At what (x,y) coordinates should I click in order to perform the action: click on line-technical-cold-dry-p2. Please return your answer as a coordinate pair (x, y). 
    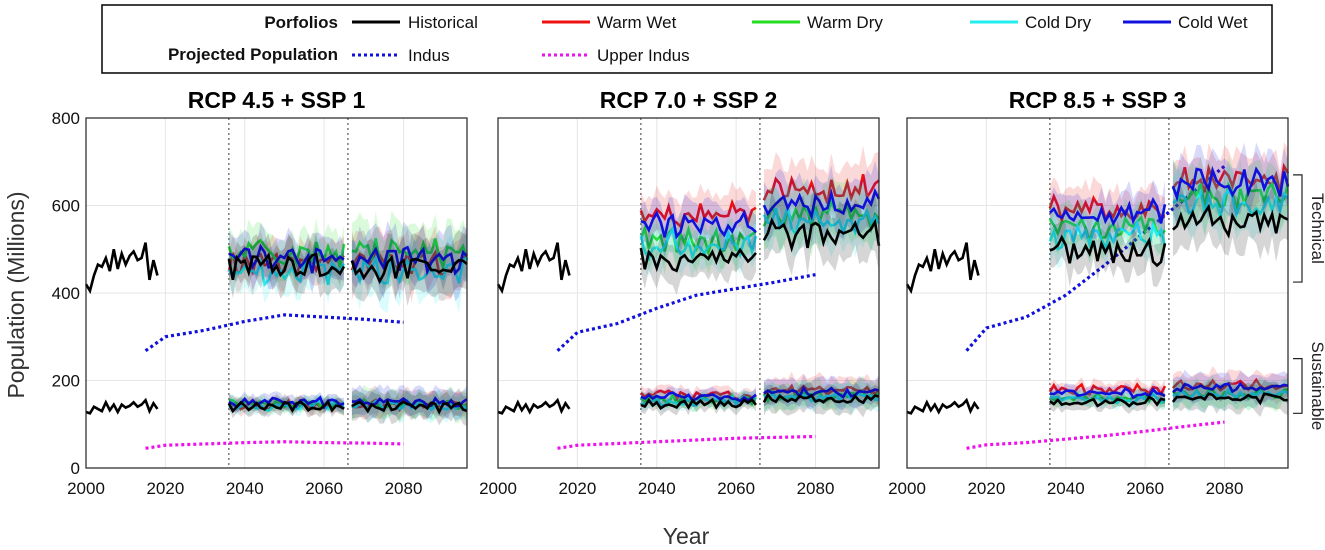
    Looking at the image, I should click on (821, 222).